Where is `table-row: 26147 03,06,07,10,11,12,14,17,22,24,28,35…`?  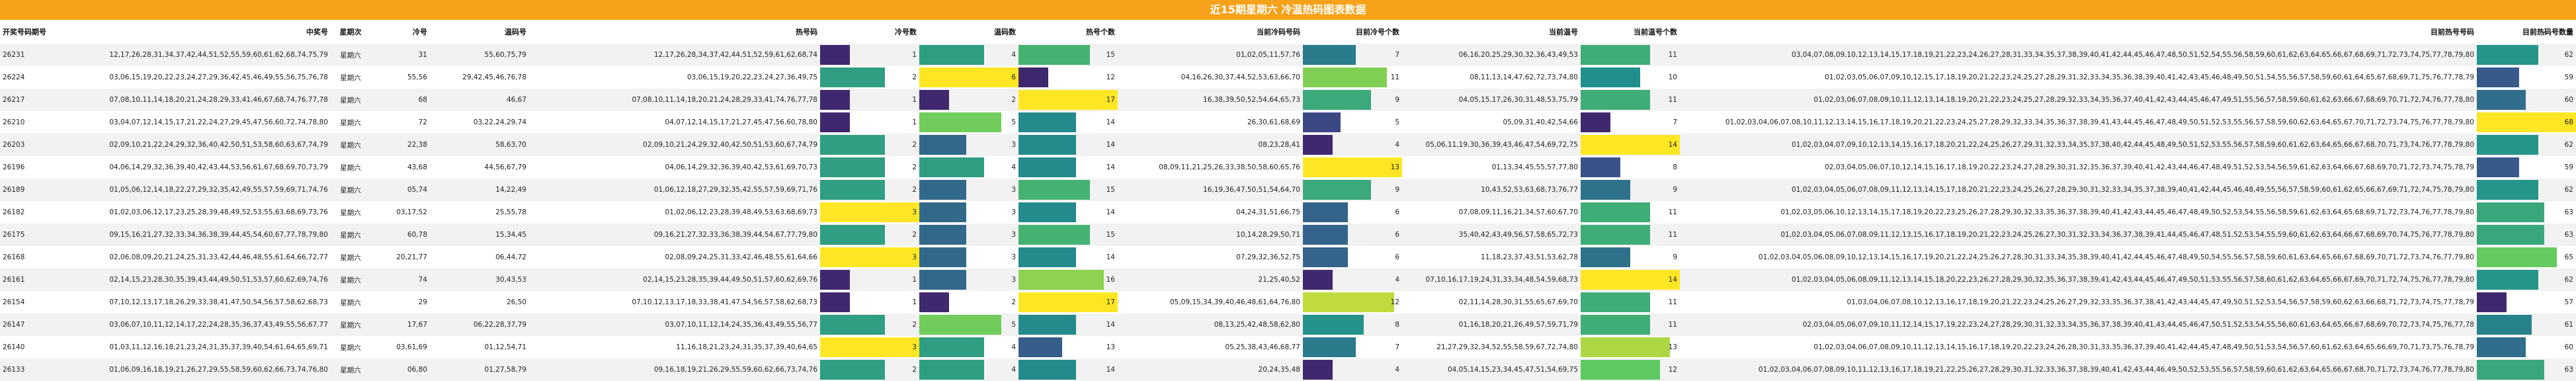
table-row: 26147 03,06,07,10,11,12,14,17,22,24,28,35… is located at coordinates (1288, 325).